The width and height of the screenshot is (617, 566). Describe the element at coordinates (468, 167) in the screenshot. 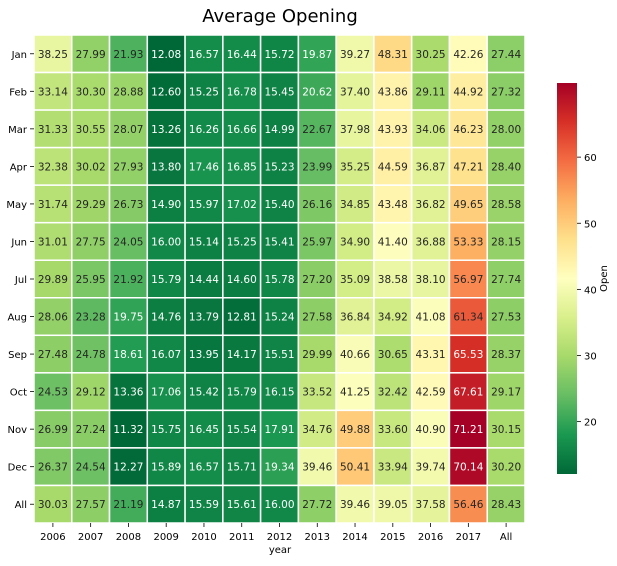

I see `cell-value-label: 47.21` at that location.